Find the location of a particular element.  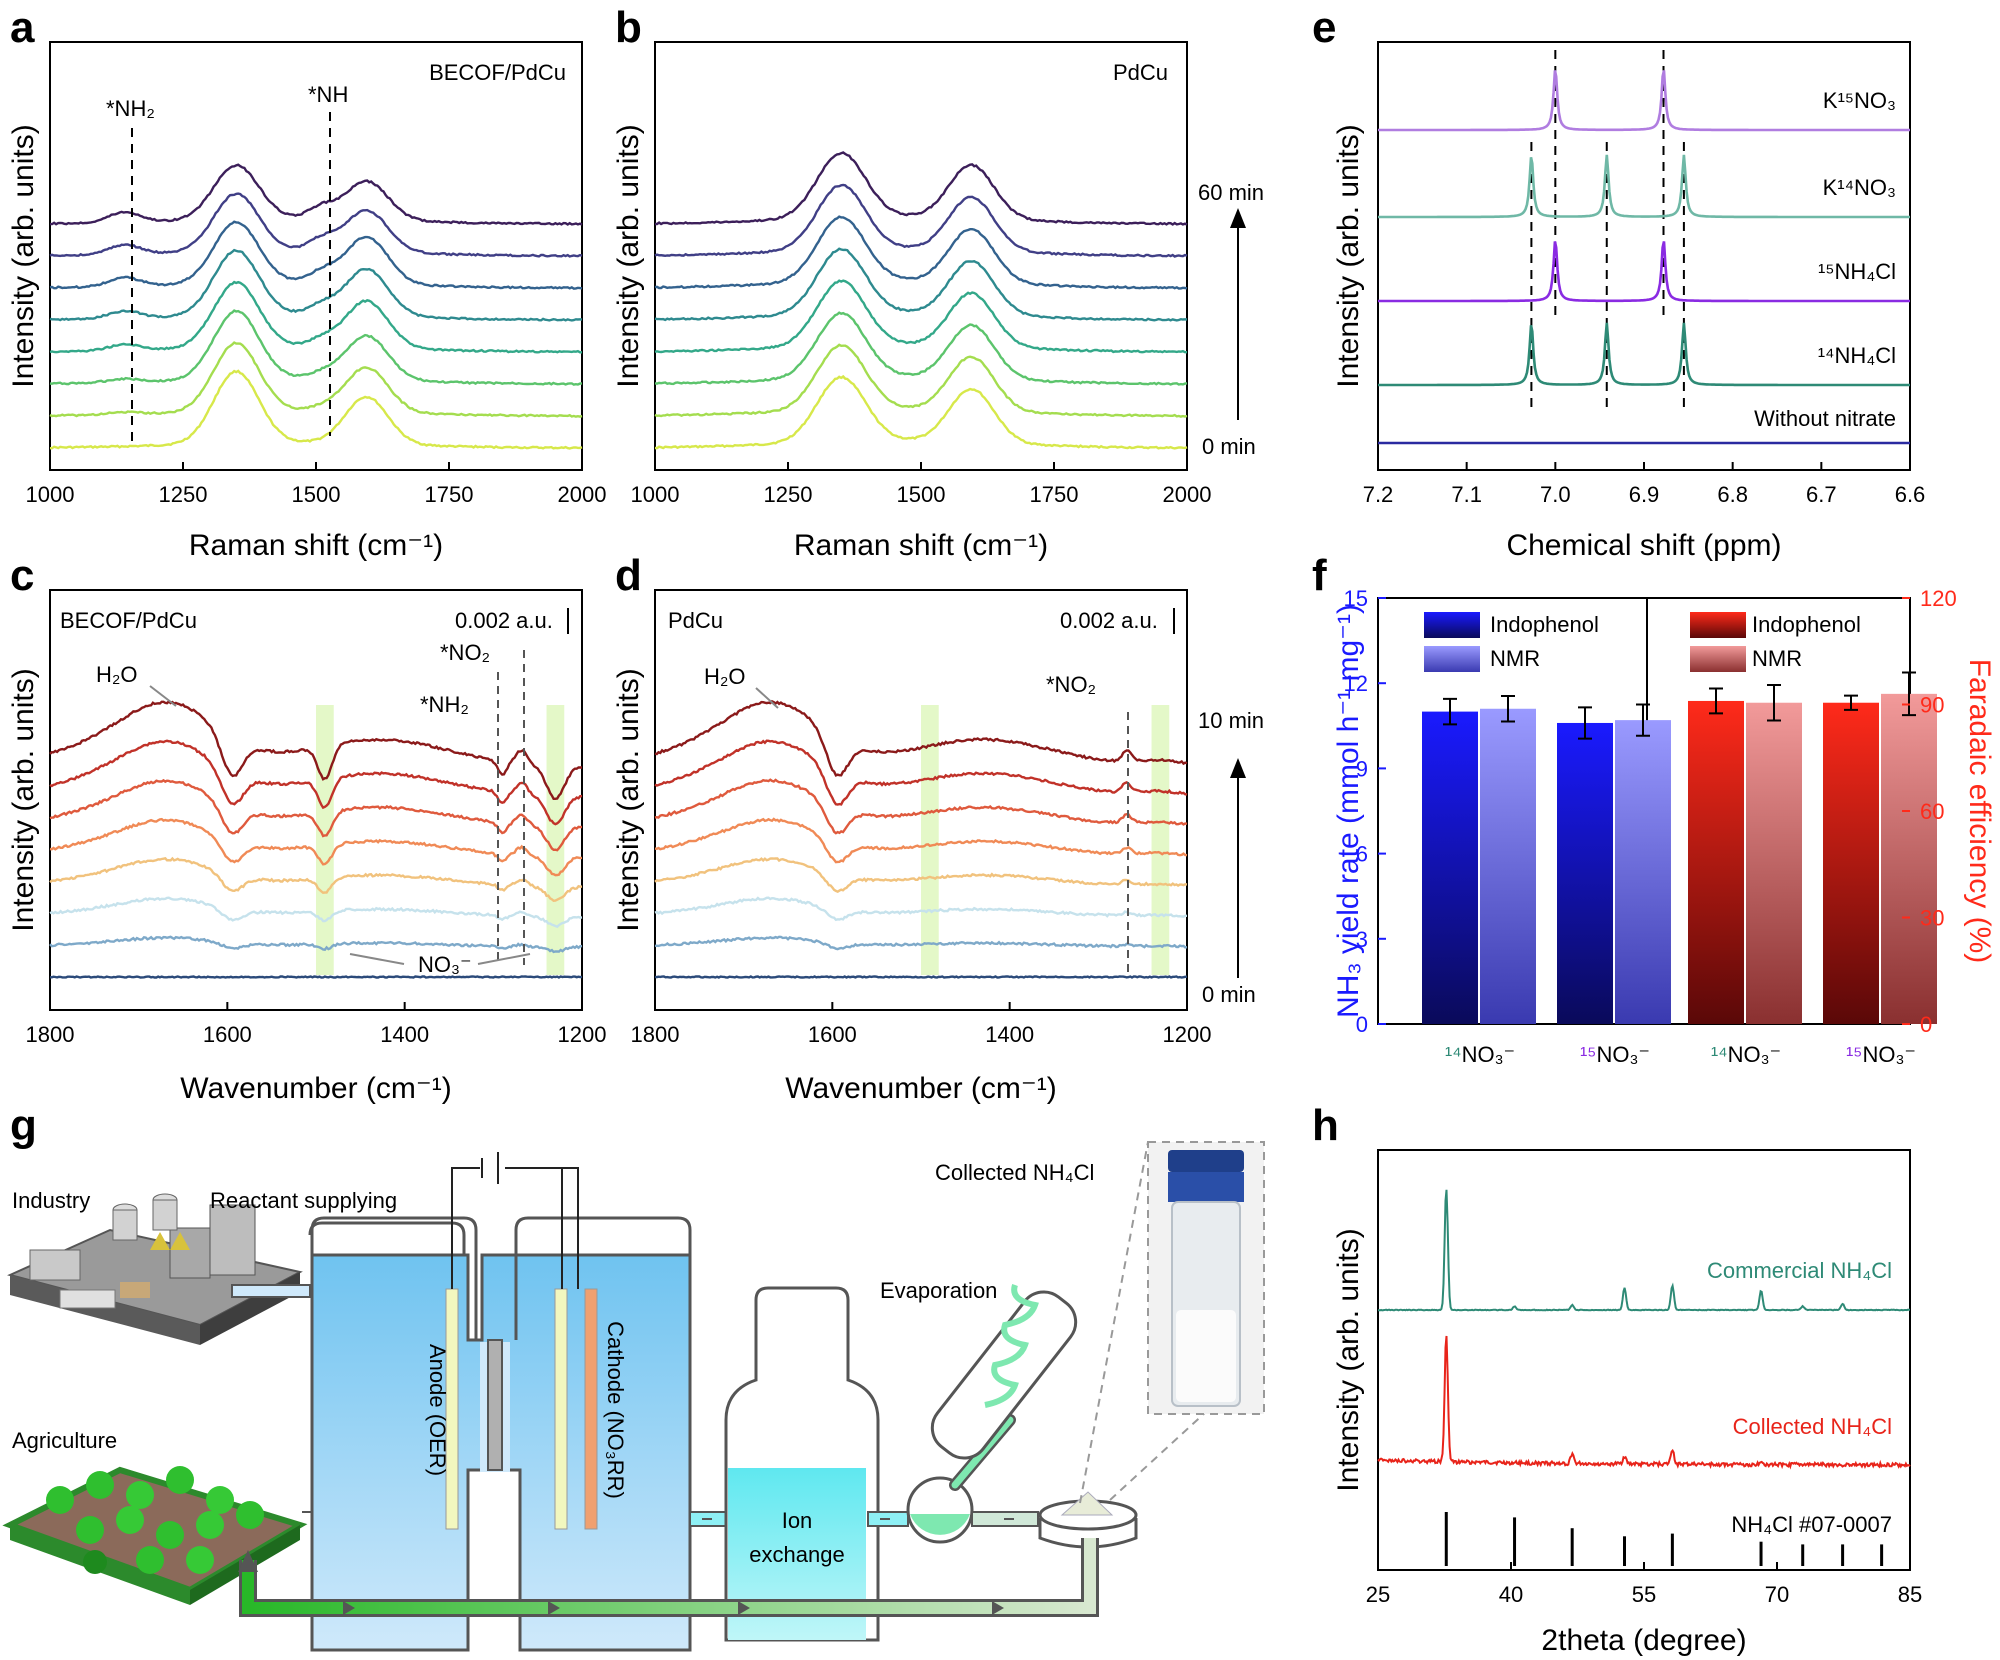

category-label-3: ¹⁴NO₃⁻ is located at coordinates (1746, 1054).